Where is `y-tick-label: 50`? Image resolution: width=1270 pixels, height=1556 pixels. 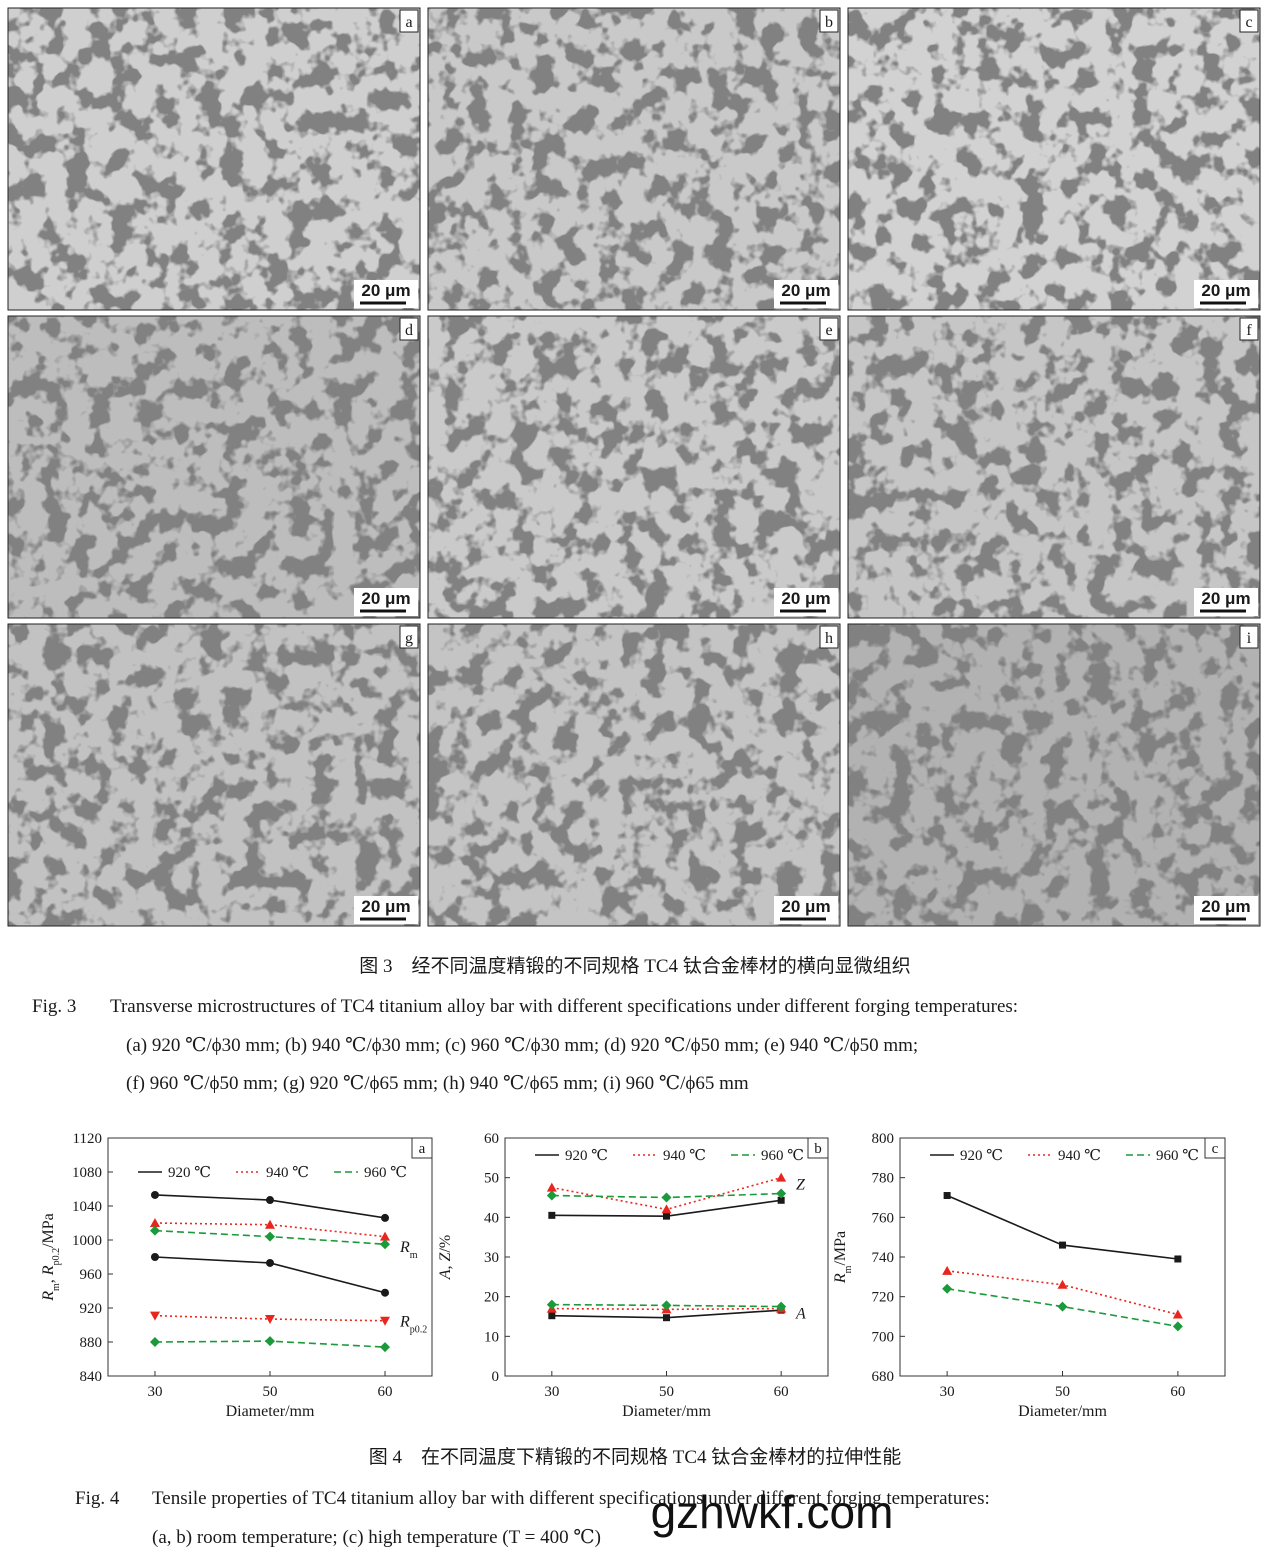 y-tick-label: 50 is located at coordinates (491, 1179).